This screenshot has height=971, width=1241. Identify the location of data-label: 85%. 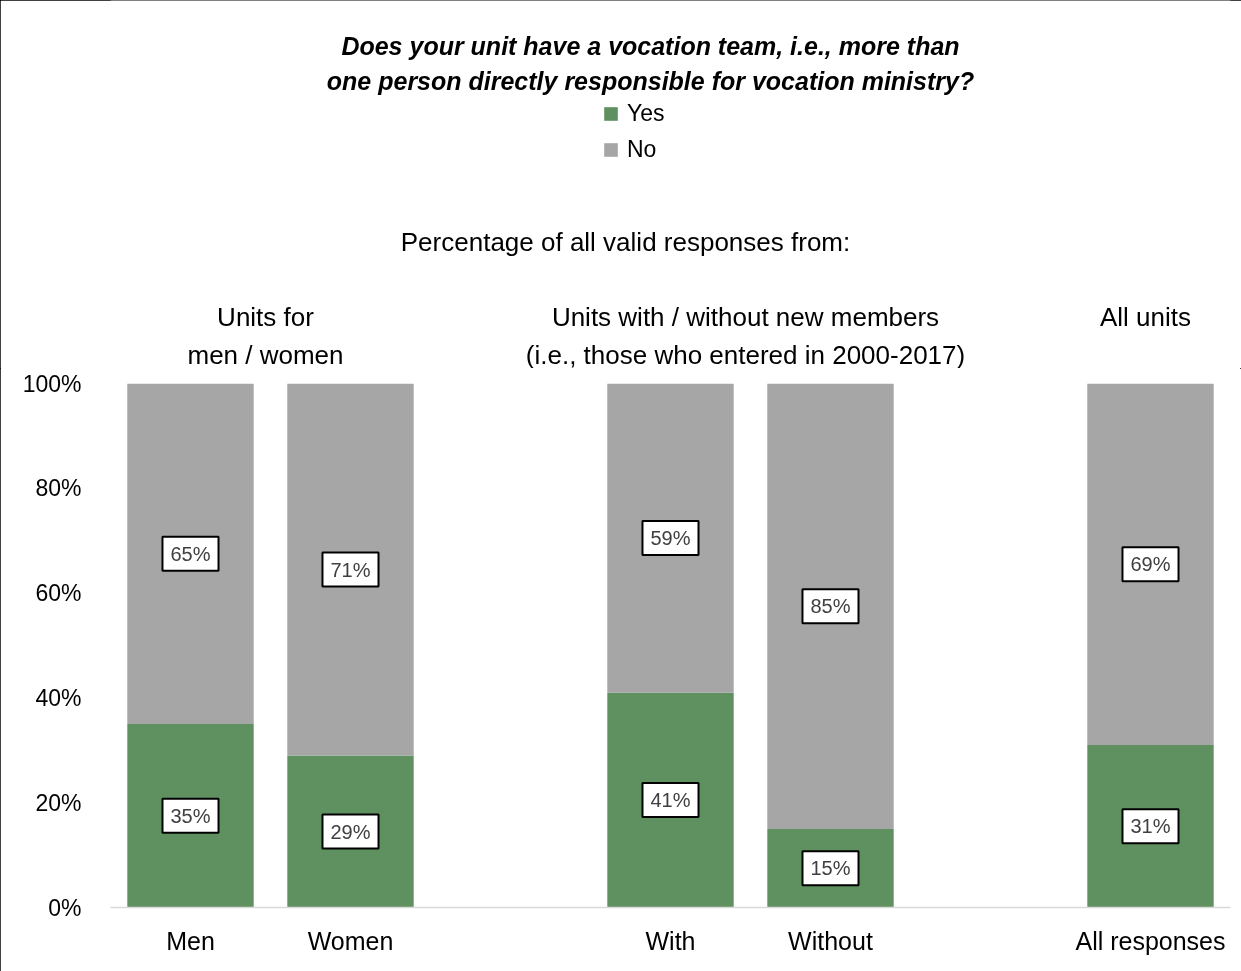
(830, 606).